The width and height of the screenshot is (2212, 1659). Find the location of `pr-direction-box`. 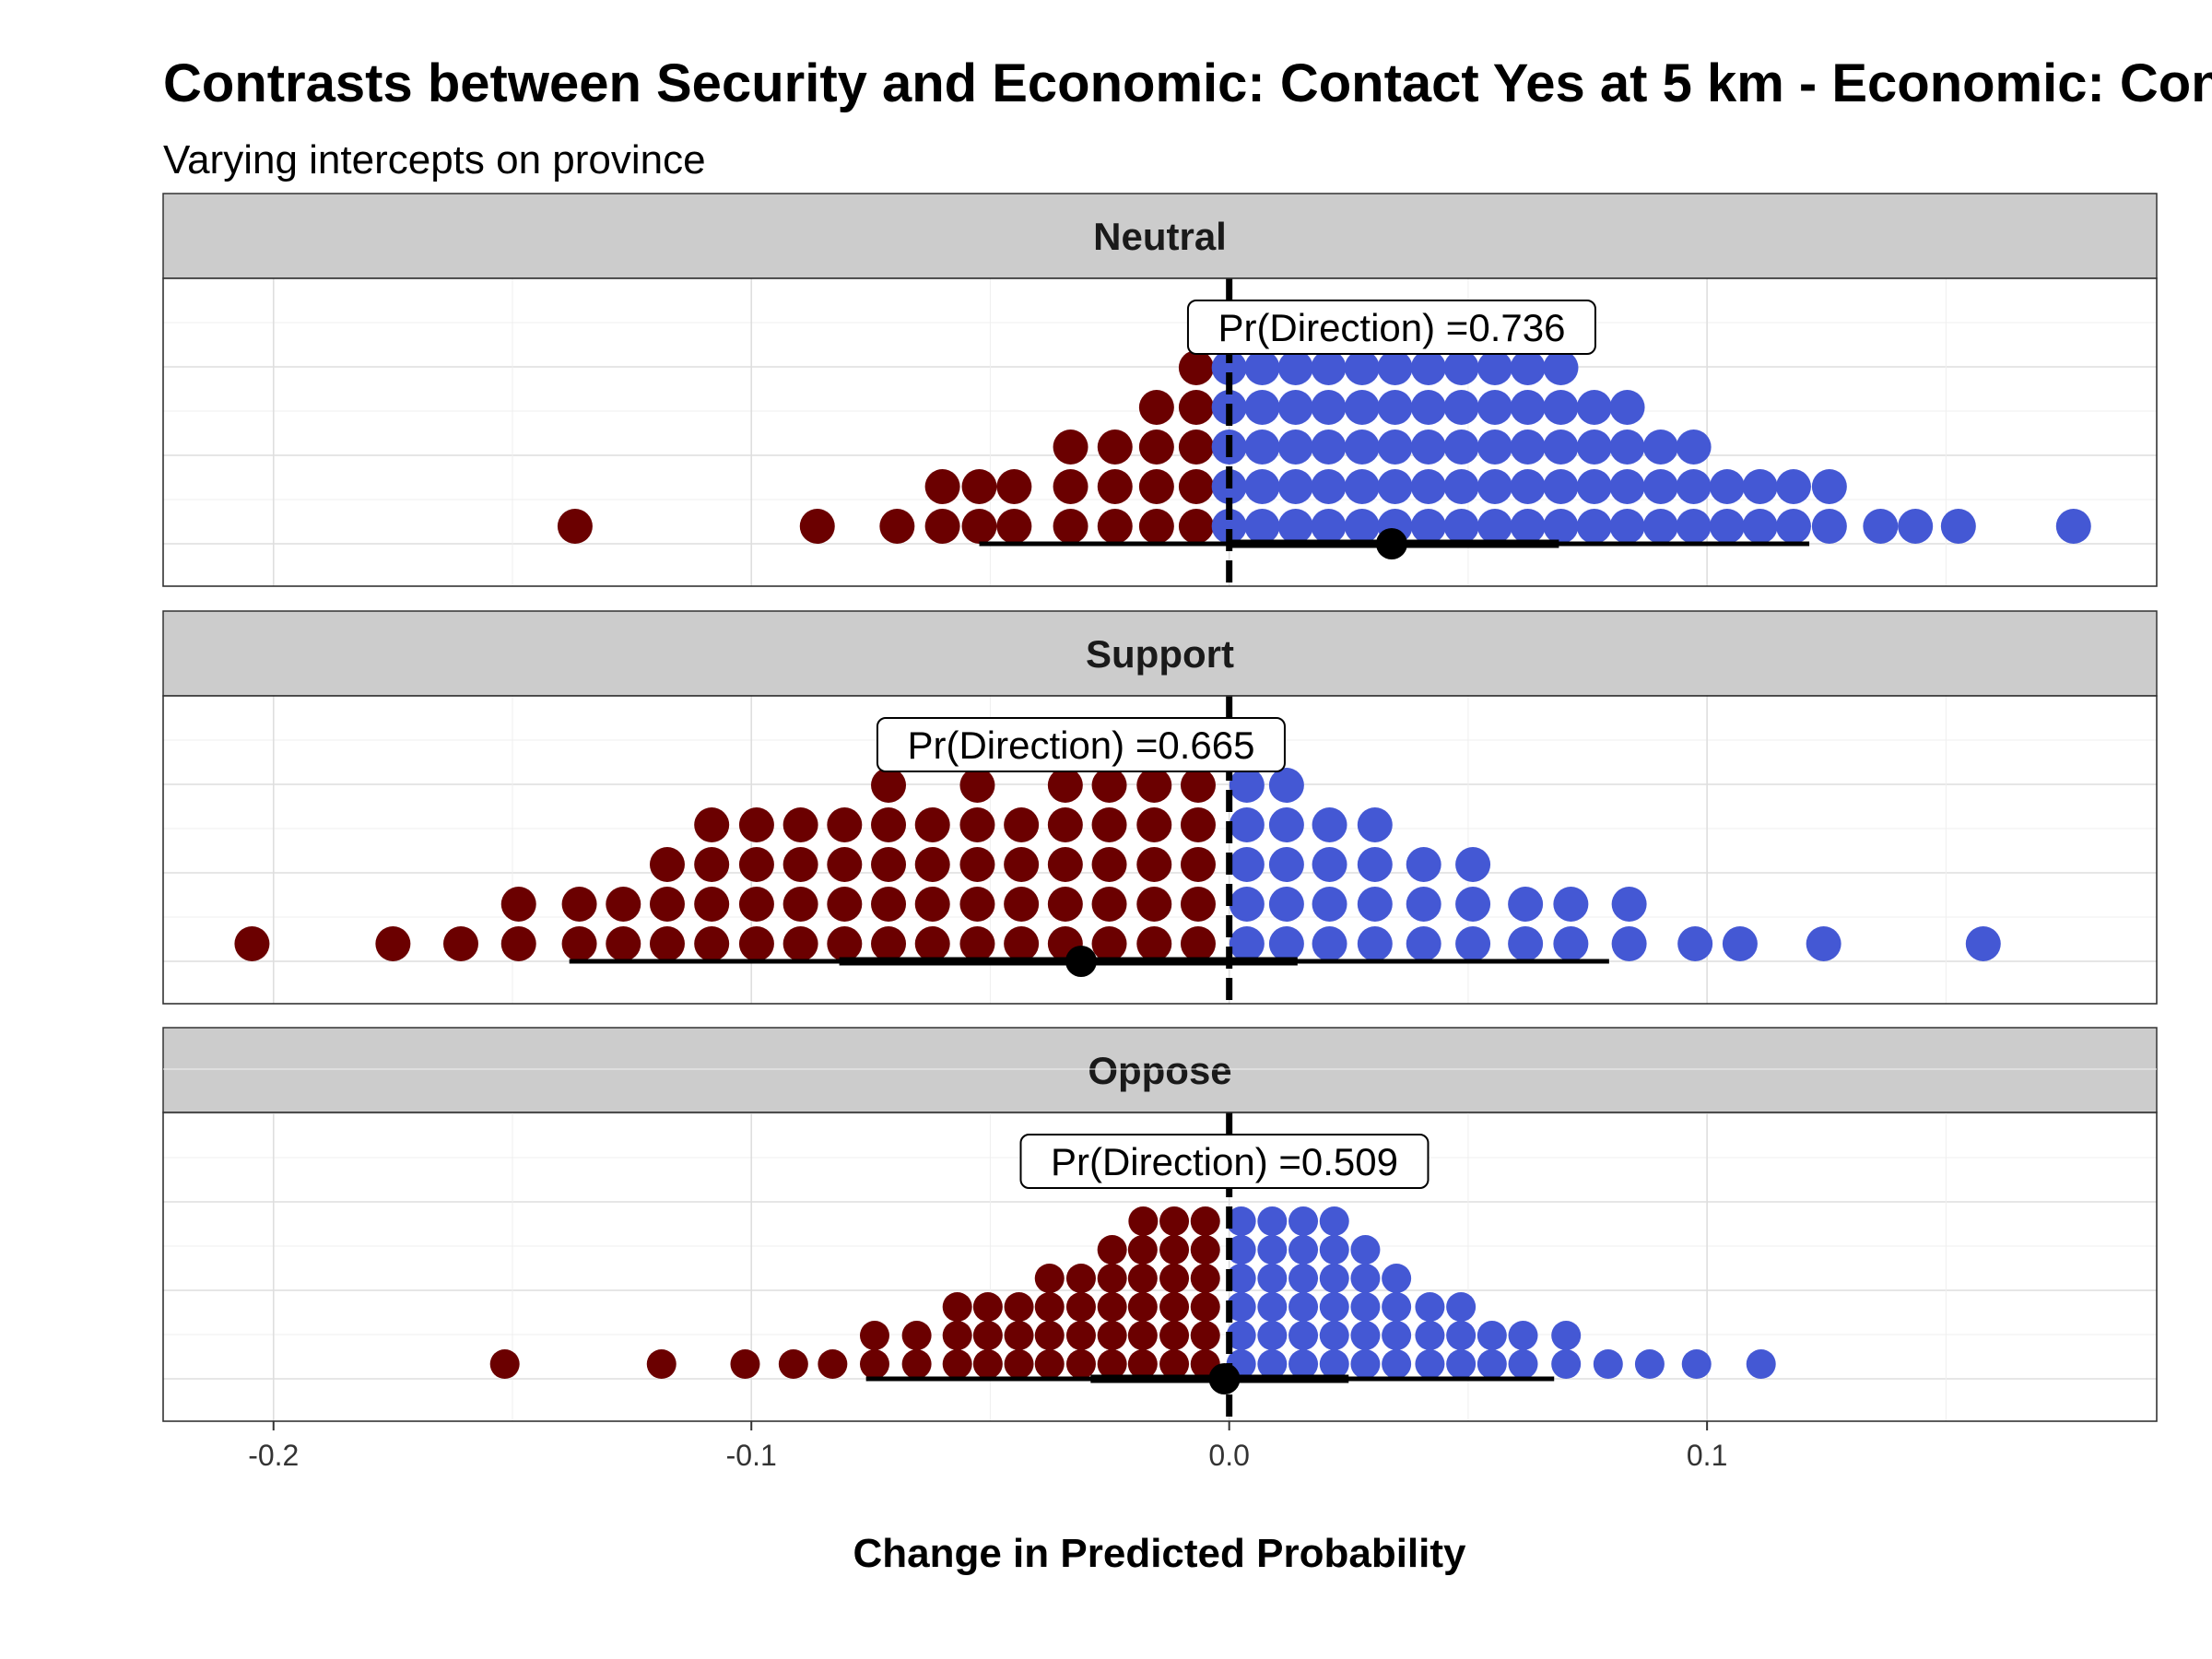

pr-direction-box is located at coordinates (1391, 327).